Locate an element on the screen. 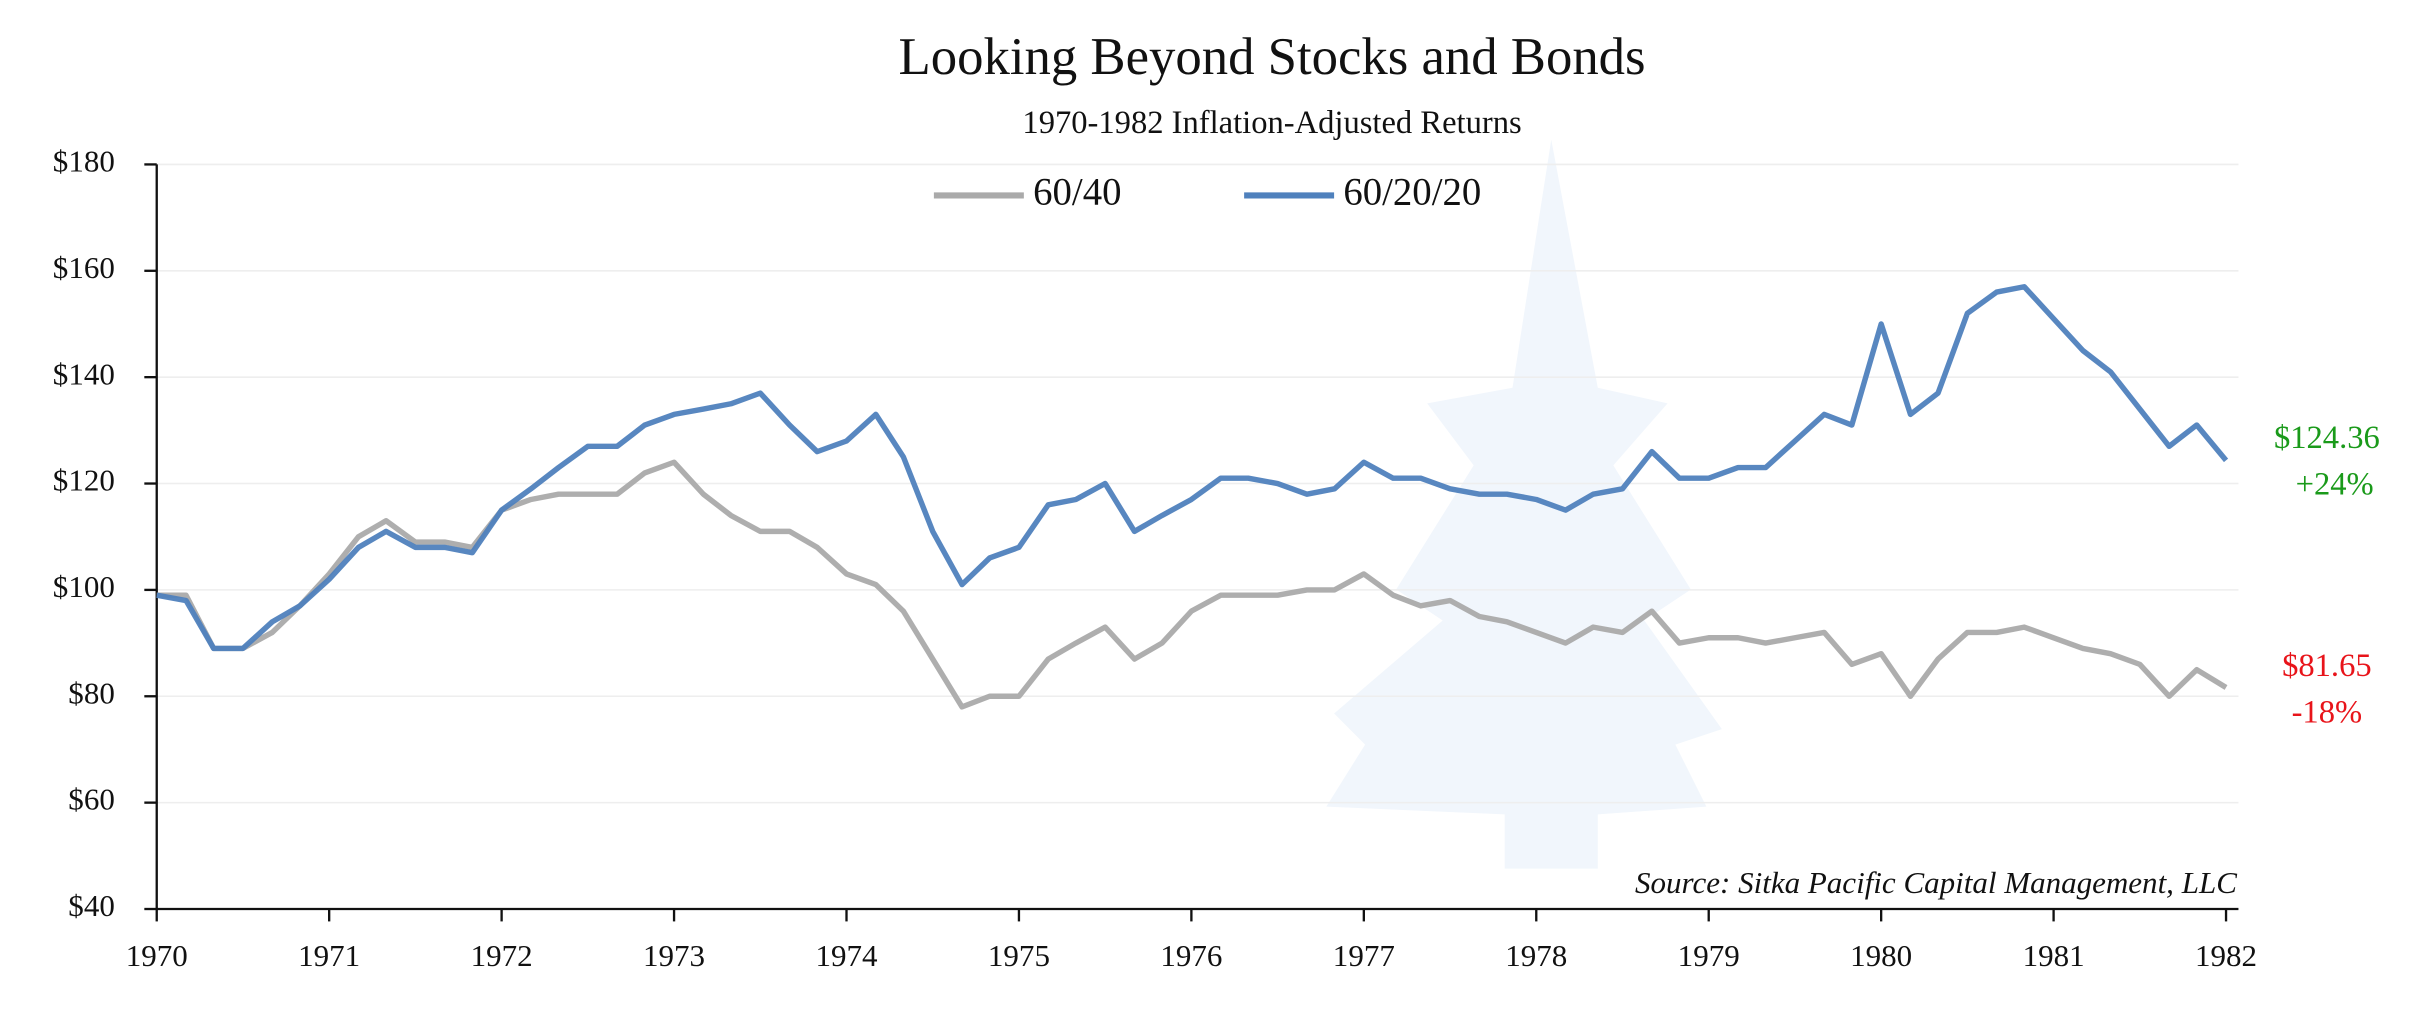 Image resolution: width=2420 pixels, height=1030 pixels. x-tick-label: 1978 is located at coordinates (1536, 955).